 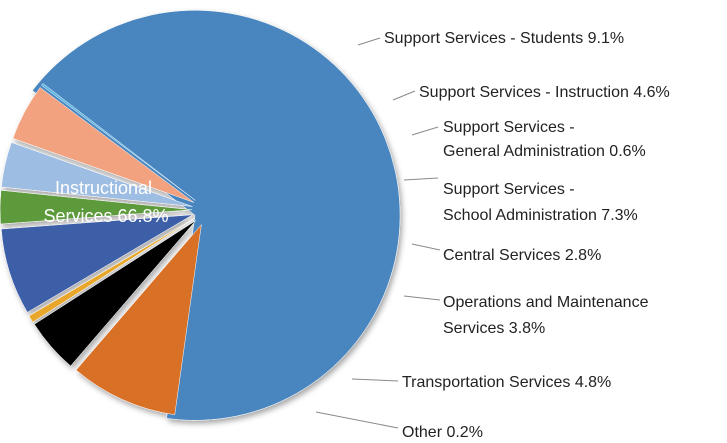 What do you see at coordinates (509, 127) in the screenshot?
I see `slice-label-general-admin-line1: Support Services -` at bounding box center [509, 127].